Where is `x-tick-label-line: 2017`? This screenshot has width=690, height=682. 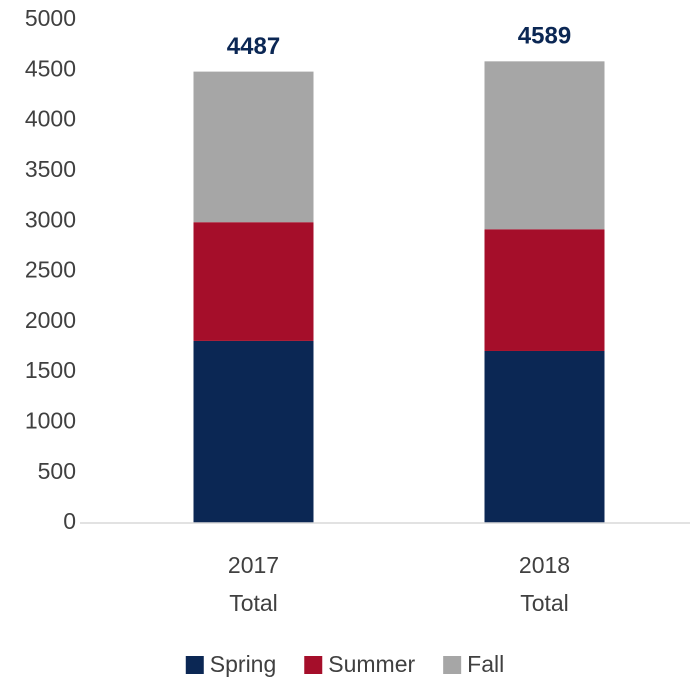 x-tick-label-line: 2017 is located at coordinates (253, 565).